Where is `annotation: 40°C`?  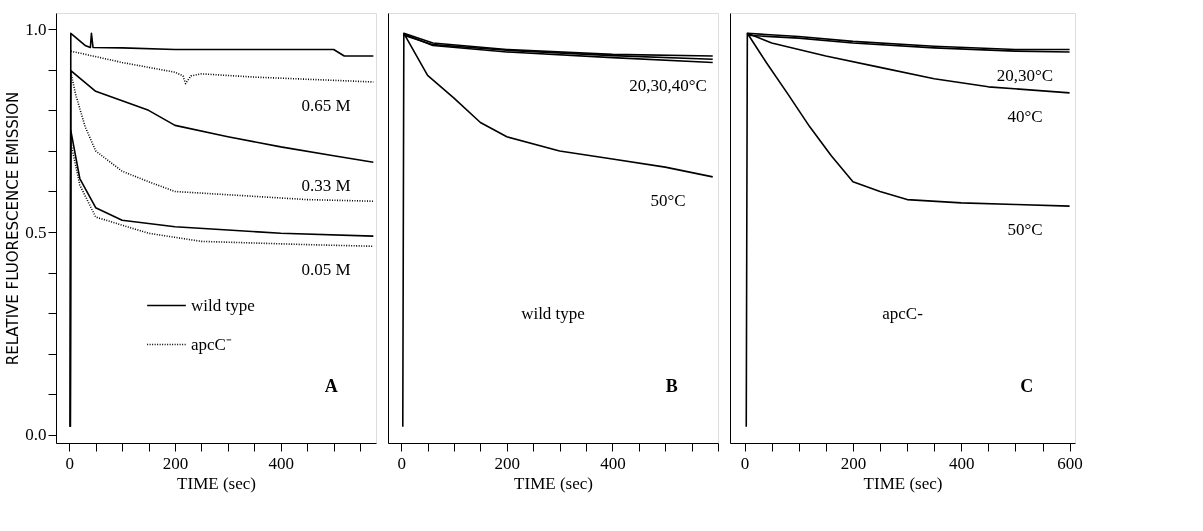 annotation: 40°C is located at coordinates (1025, 116).